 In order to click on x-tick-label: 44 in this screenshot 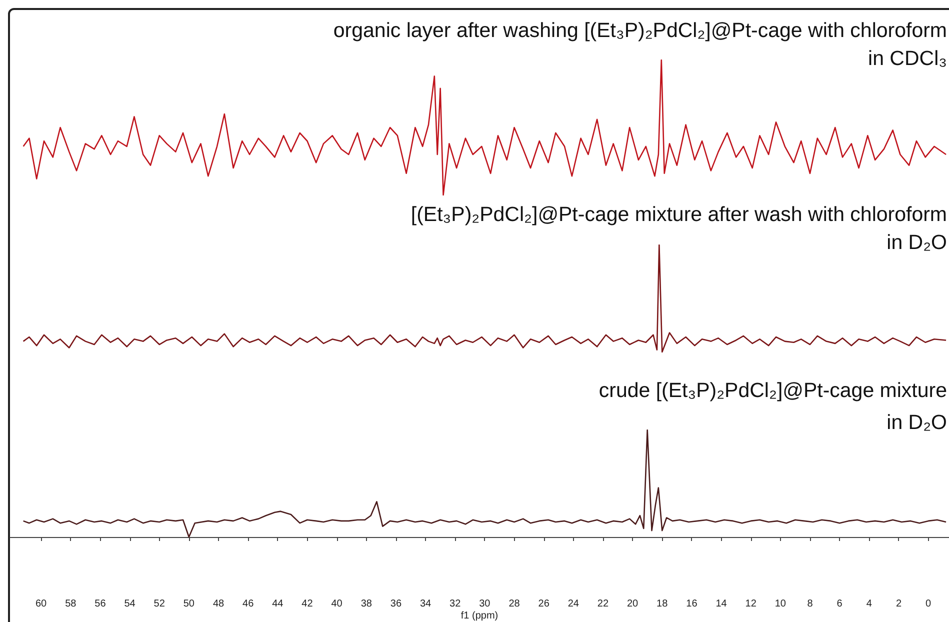, I will do `click(278, 604)`.